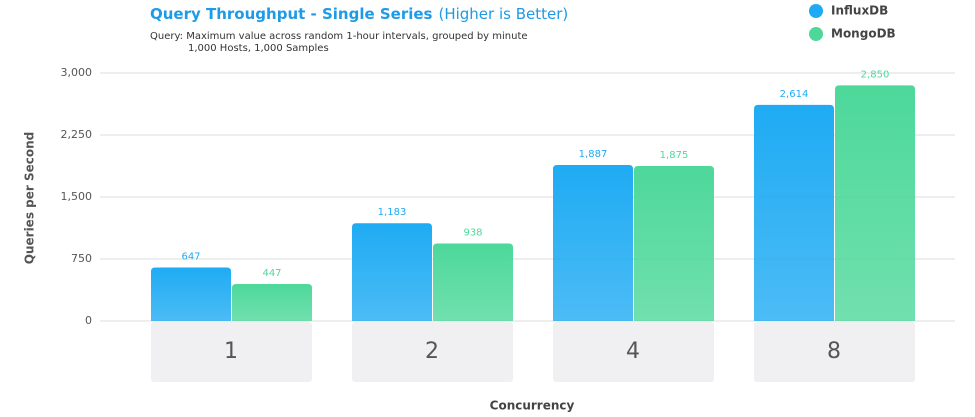  Describe the element at coordinates (30, 198) in the screenshot. I see `y-axis-title: Queries per Second` at that location.